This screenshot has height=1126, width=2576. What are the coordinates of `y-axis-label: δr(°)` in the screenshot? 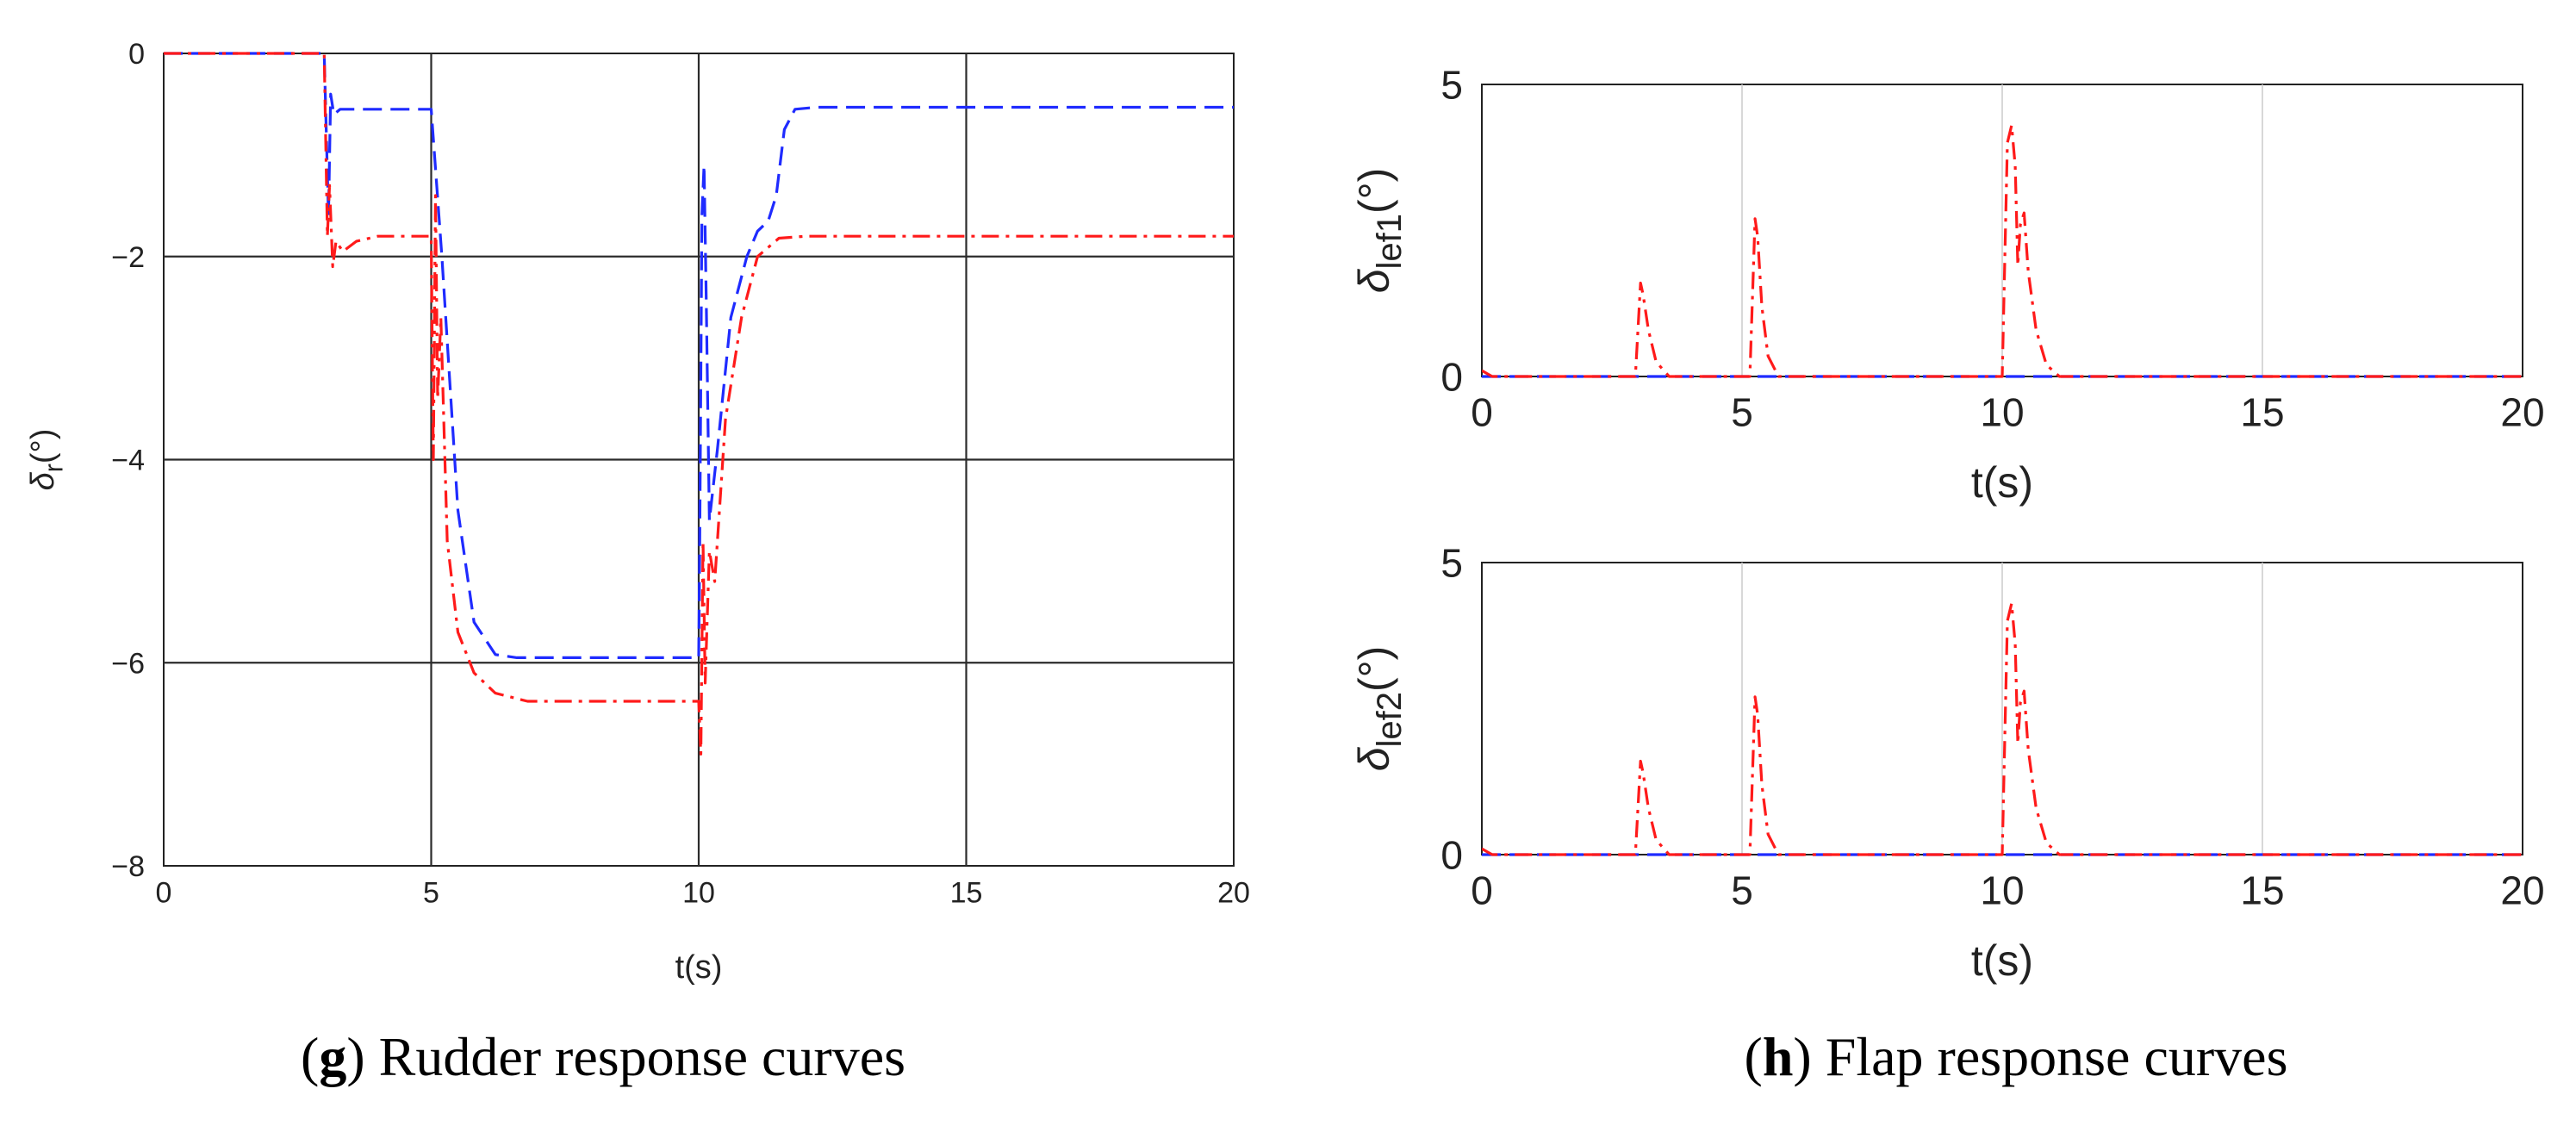 It's located at (47, 460).